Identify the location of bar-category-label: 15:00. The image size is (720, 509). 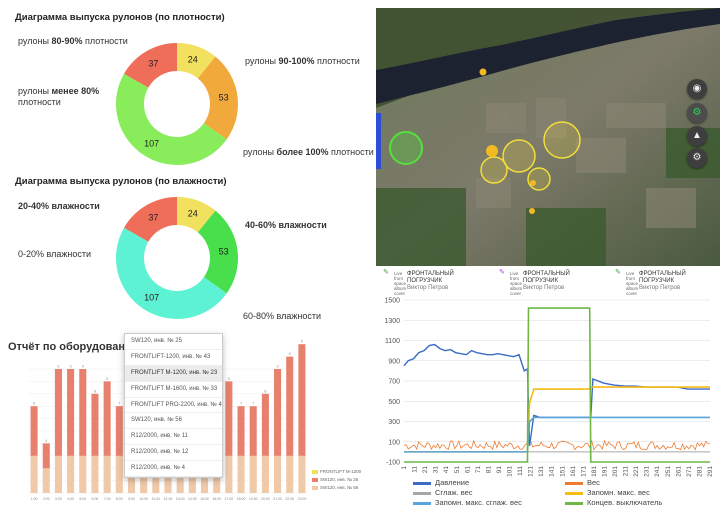
(204, 499).